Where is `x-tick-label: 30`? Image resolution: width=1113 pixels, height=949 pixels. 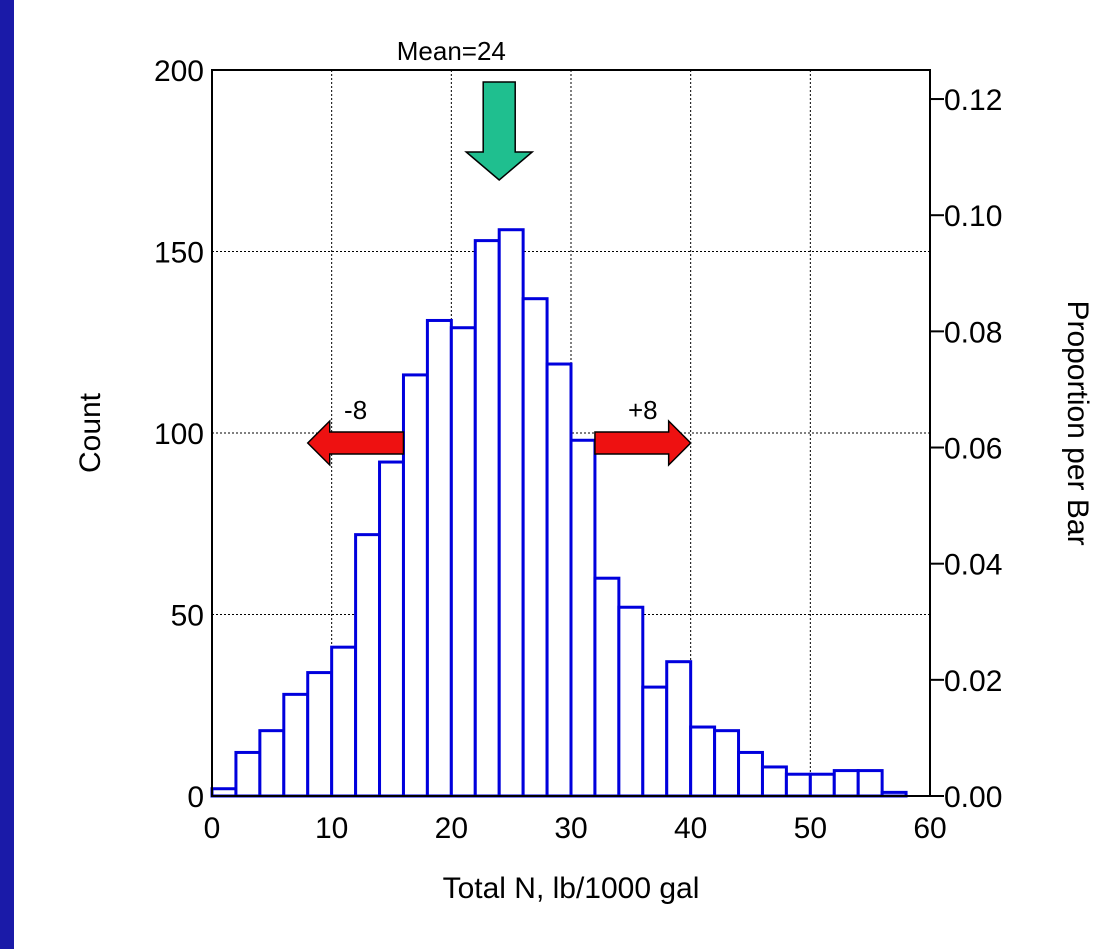
x-tick-label: 30 is located at coordinates (570, 828).